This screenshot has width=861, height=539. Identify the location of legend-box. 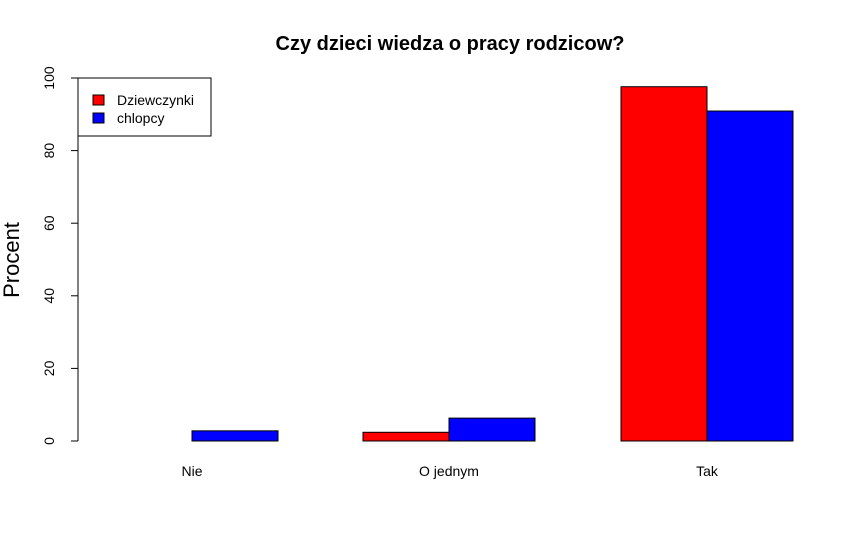
(144, 107).